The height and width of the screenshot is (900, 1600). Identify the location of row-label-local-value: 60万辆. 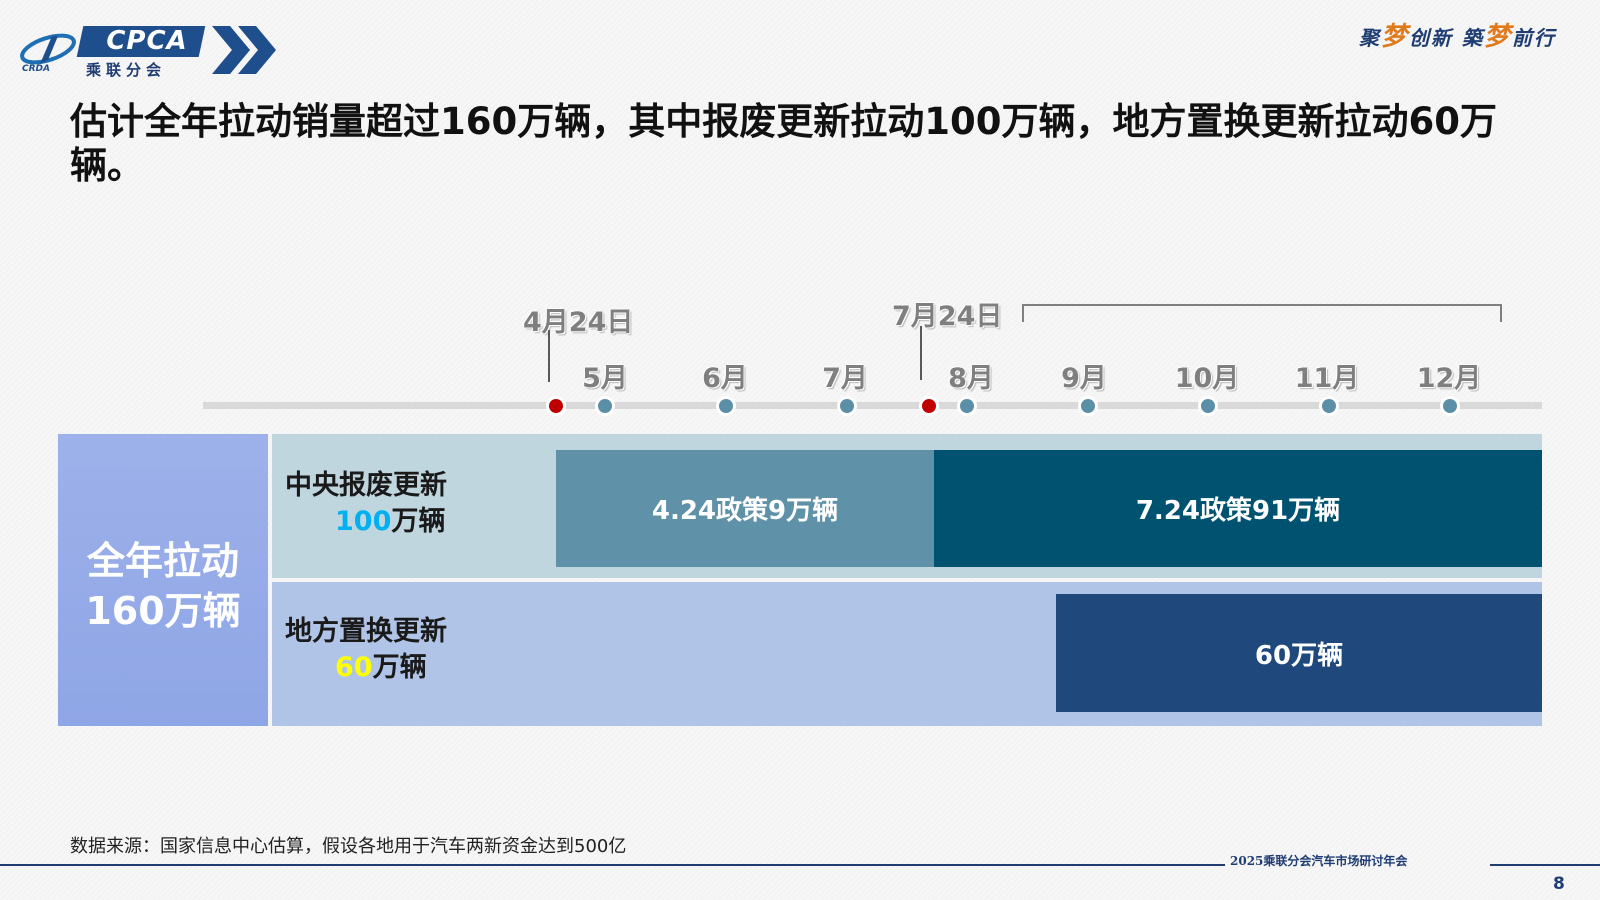
(366, 668).